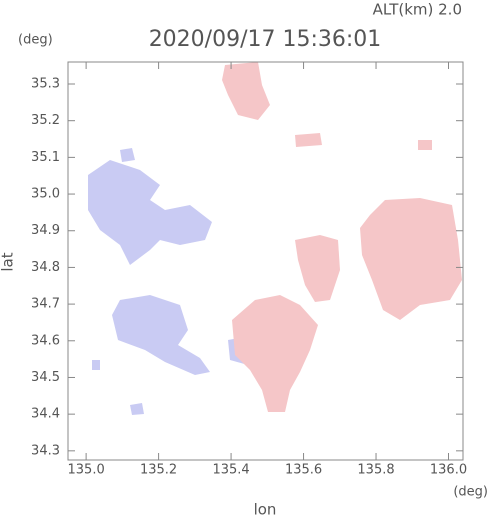  Describe the element at coordinates (35, 40) in the screenshot. I see `y-unit: (deg)` at that location.